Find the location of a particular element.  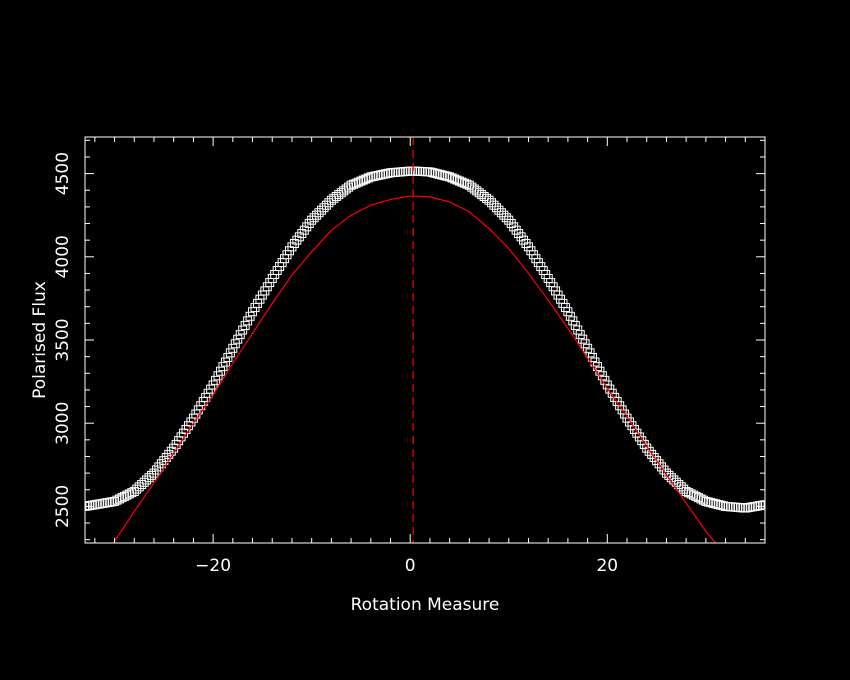

x-tick-label: −20 is located at coordinates (213, 566).